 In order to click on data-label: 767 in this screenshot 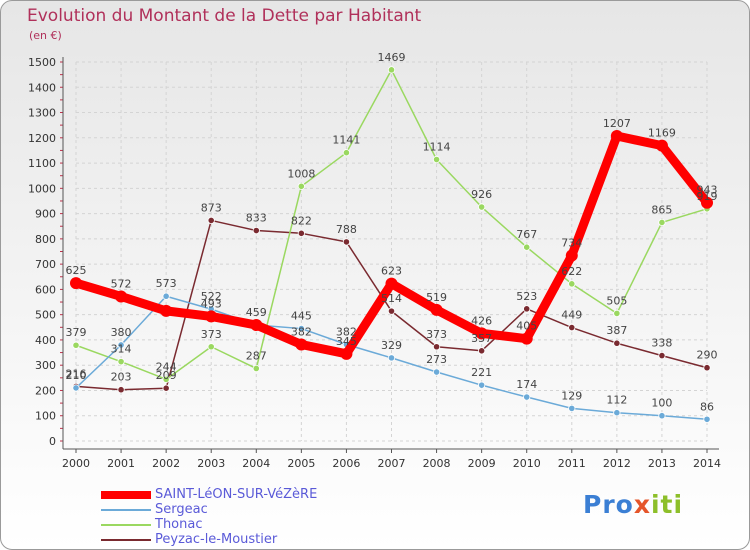, I will do `click(526, 234)`.